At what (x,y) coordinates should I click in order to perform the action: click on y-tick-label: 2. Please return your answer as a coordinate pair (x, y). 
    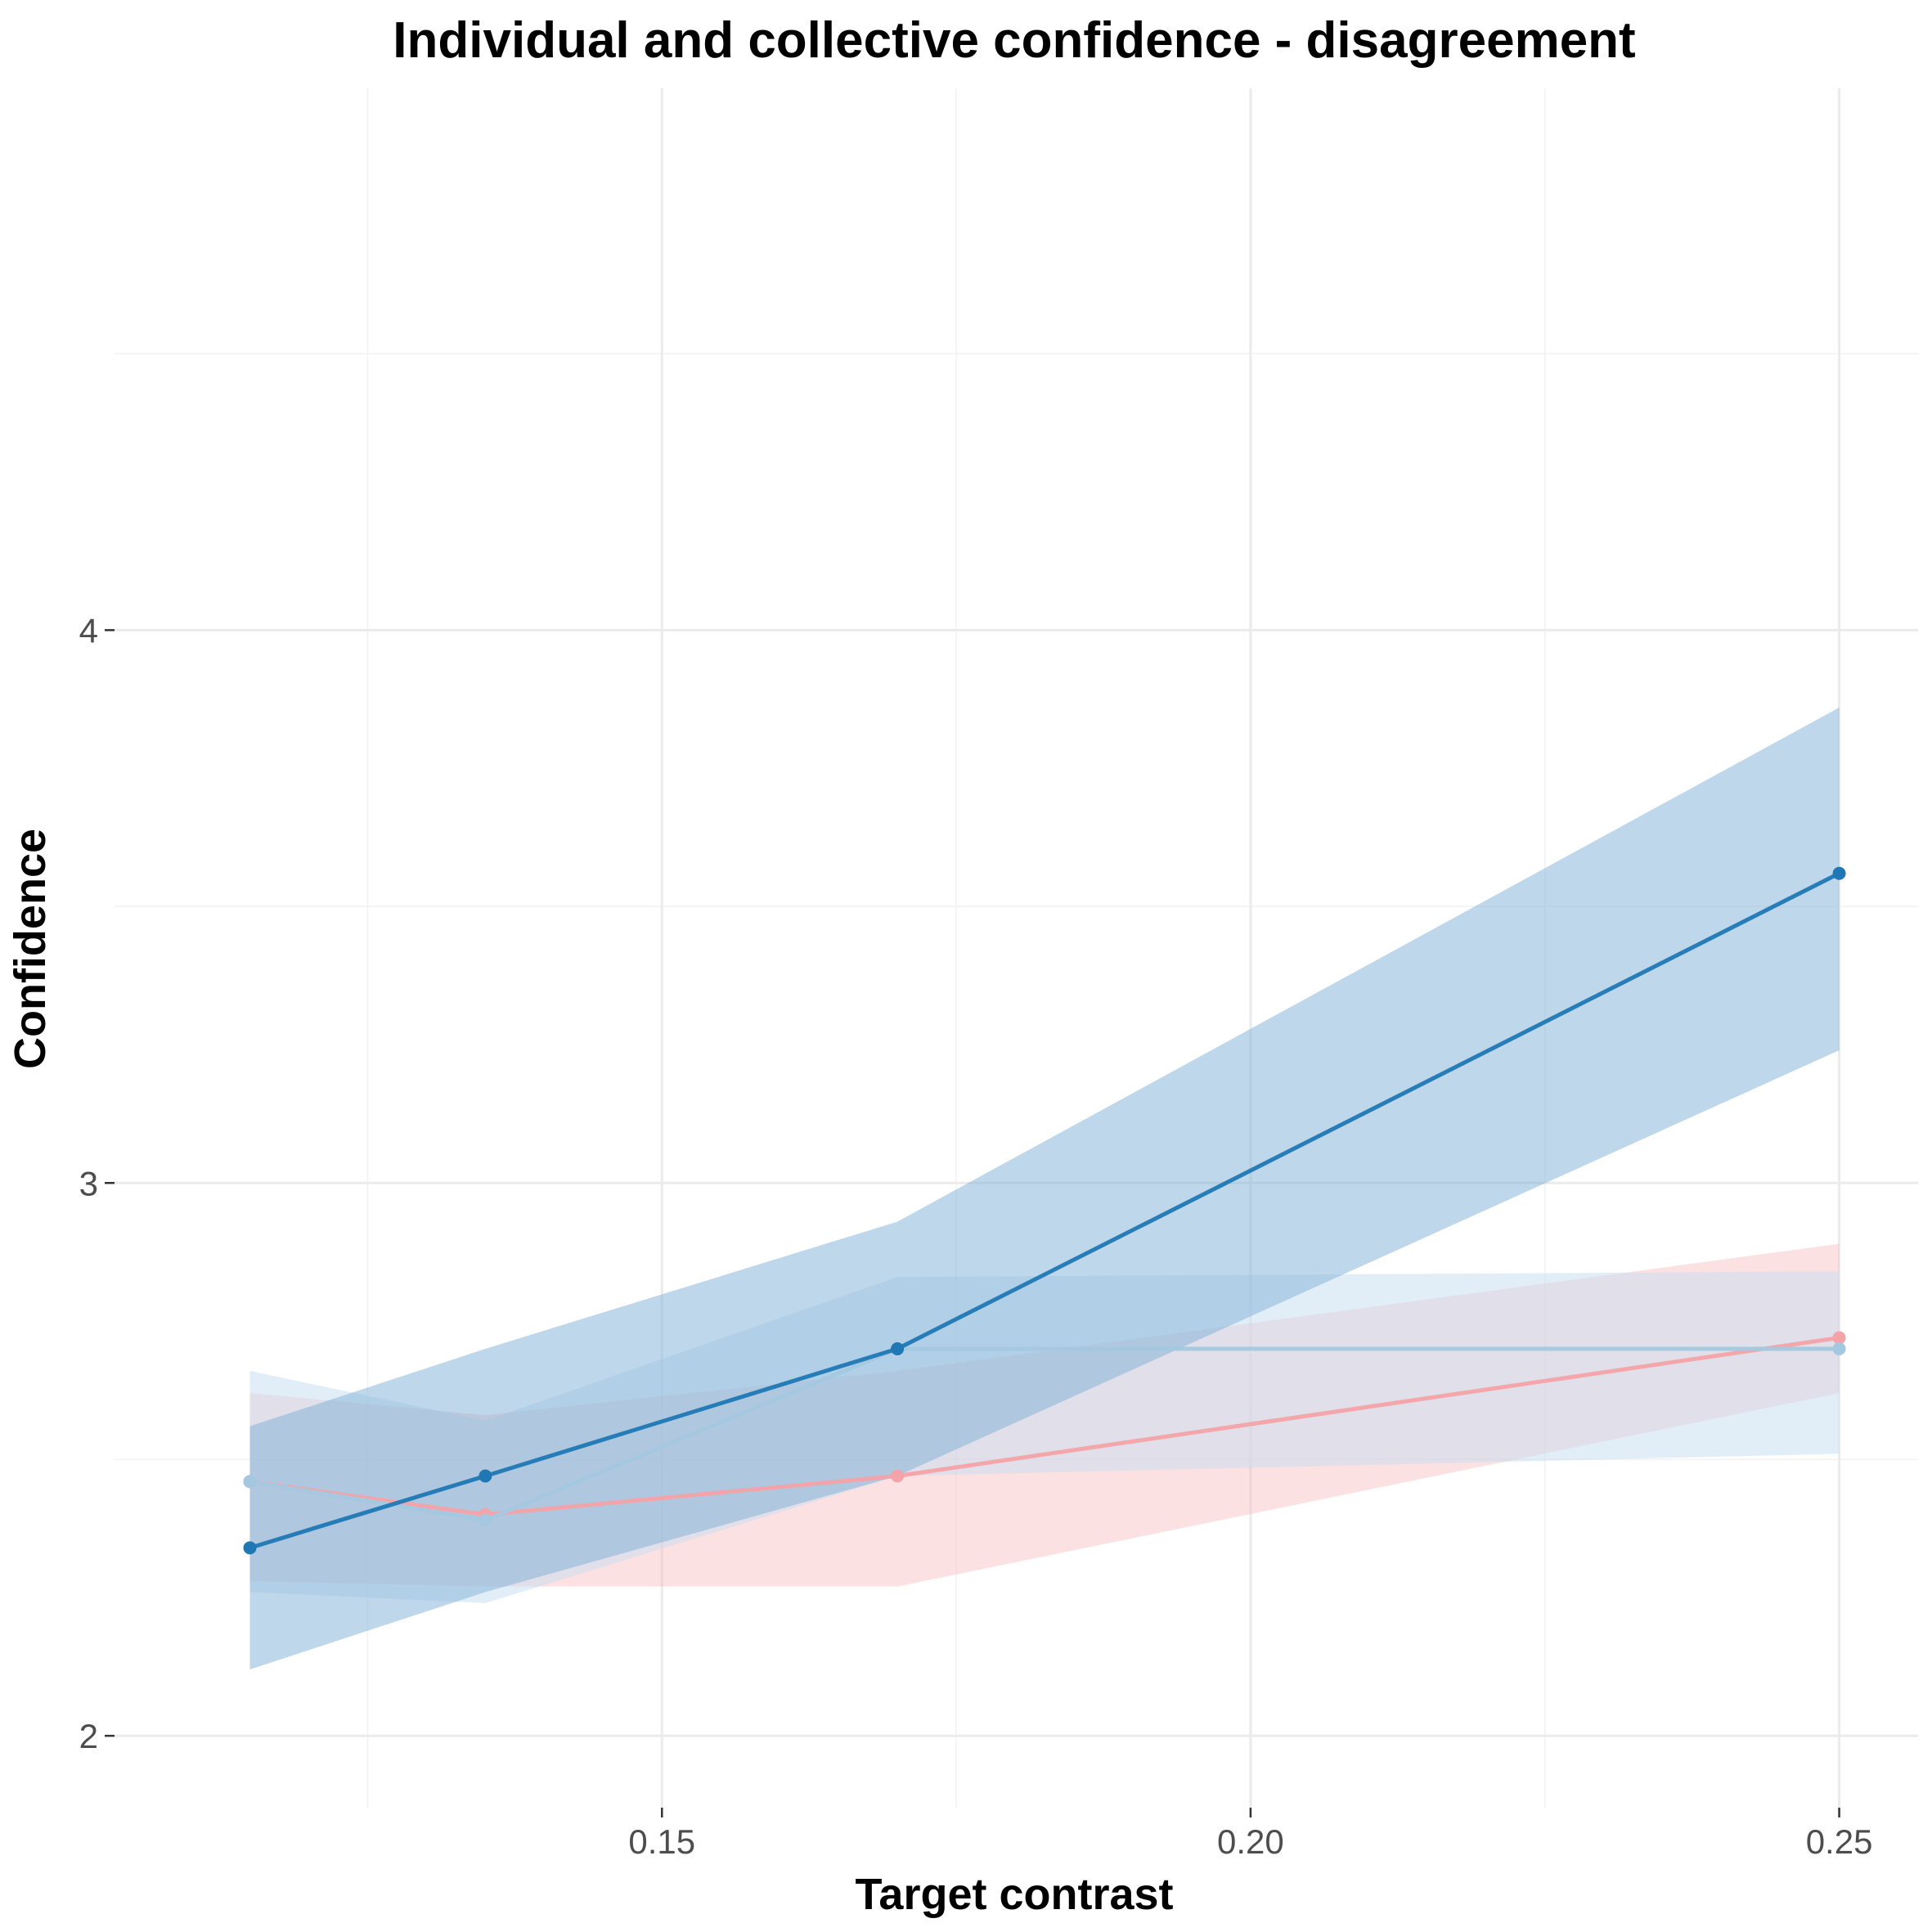
    Looking at the image, I should click on (89, 1736).